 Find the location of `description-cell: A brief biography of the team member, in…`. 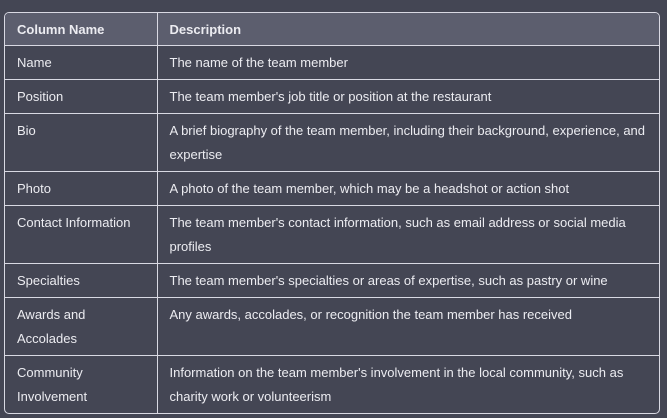

description-cell: A brief biography of the team member, in… is located at coordinates (408, 142).